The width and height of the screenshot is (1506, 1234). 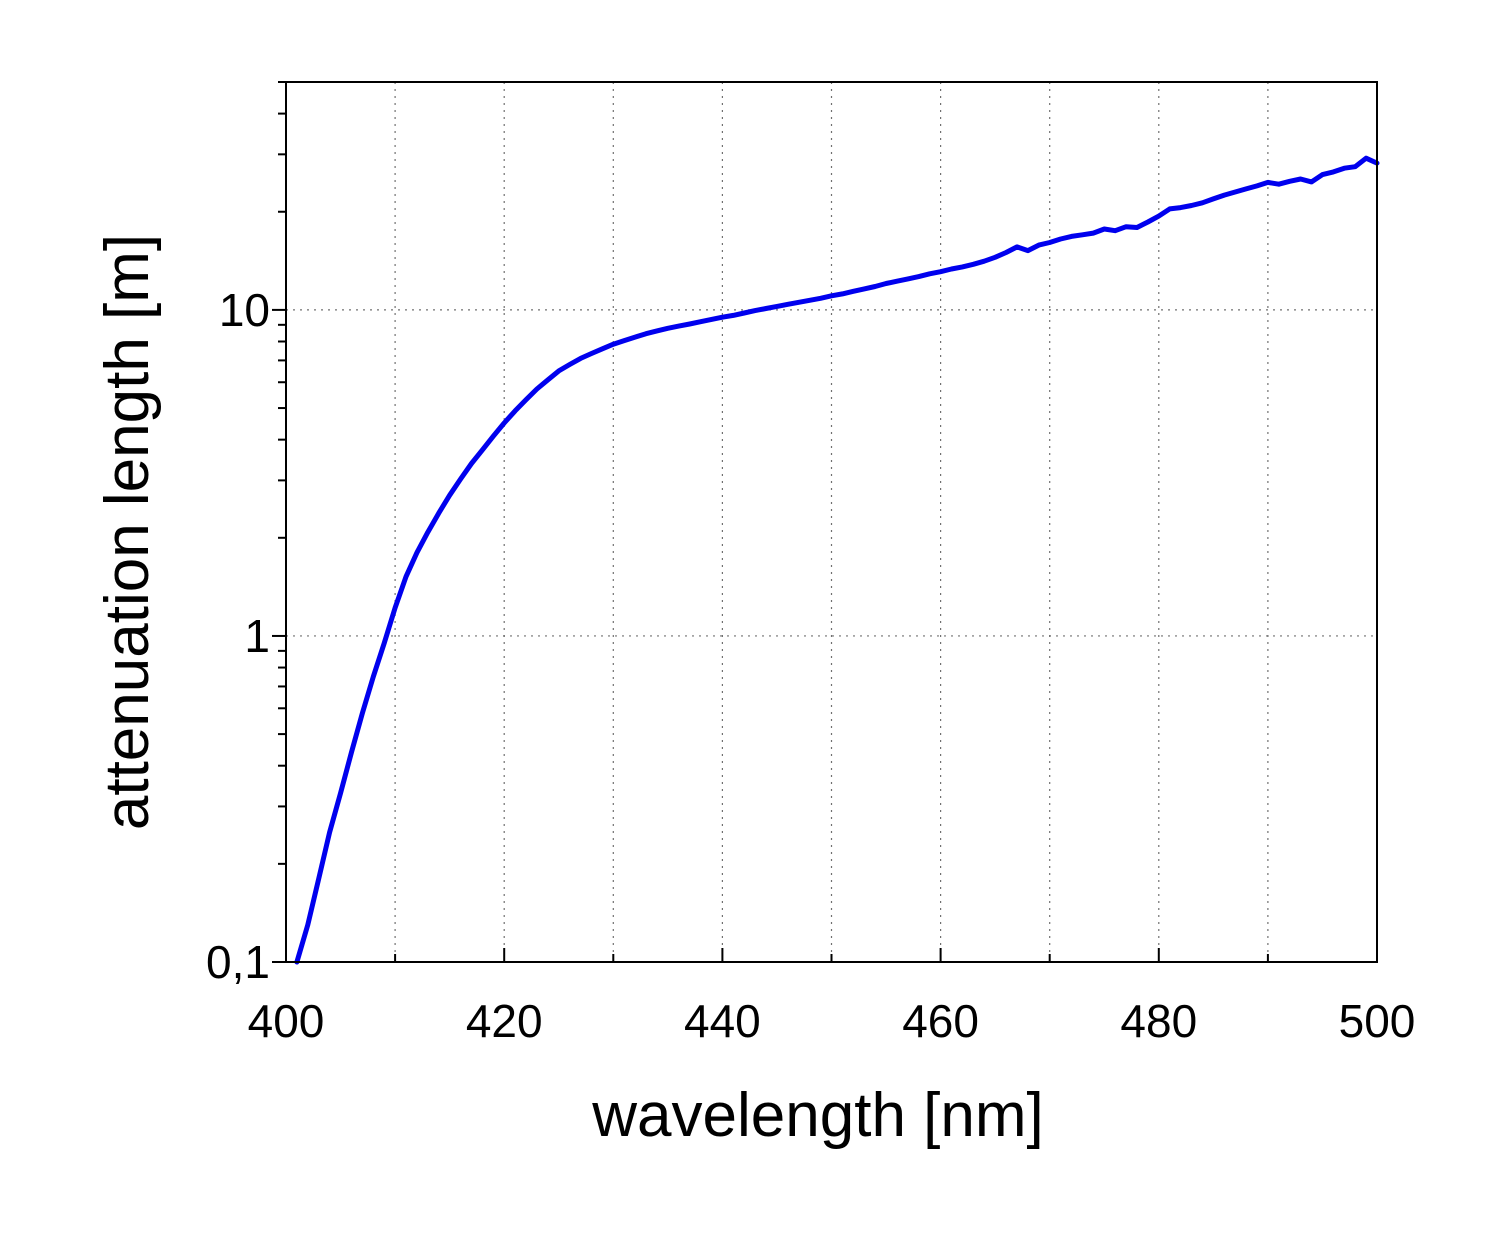 What do you see at coordinates (1377, 1021) in the screenshot?
I see `x-tick-label: 500` at bounding box center [1377, 1021].